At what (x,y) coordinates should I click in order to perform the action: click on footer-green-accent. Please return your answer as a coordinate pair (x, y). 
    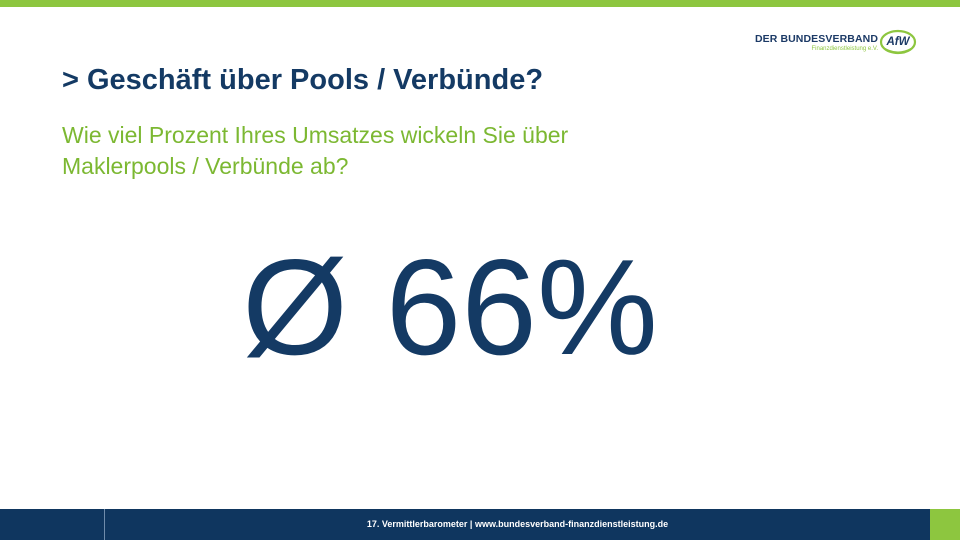
    Looking at the image, I should click on (945, 524).